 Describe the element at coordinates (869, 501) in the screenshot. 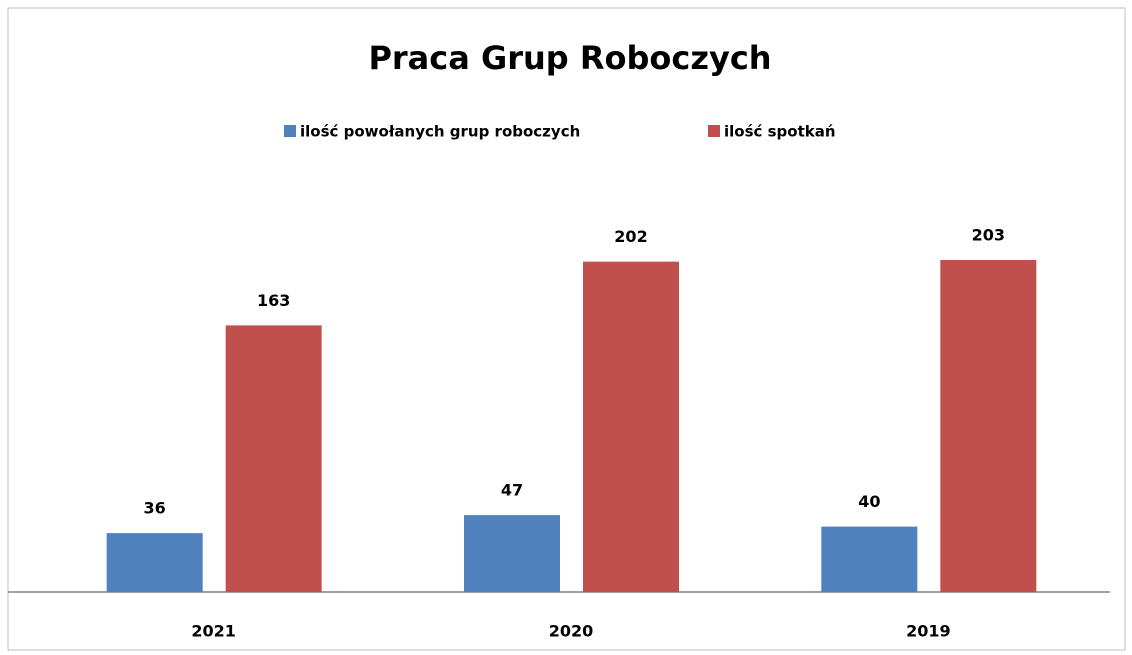

I see `data-label: 40` at that location.